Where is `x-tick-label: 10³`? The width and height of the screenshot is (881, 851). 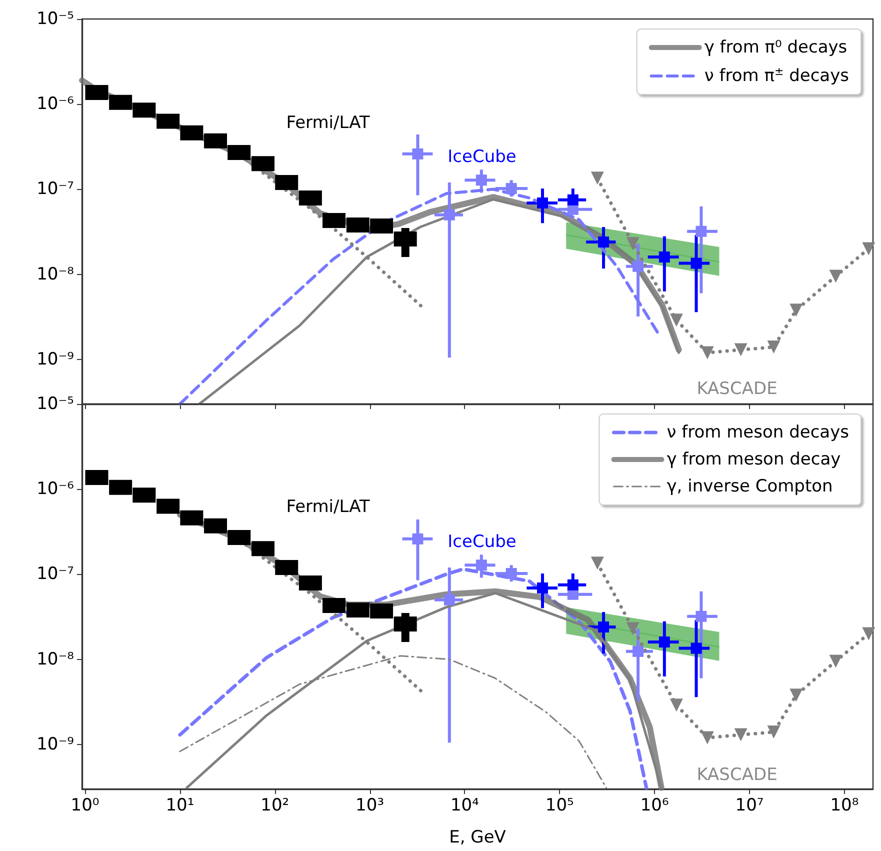
x-tick-label: 10³ is located at coordinates (370, 806).